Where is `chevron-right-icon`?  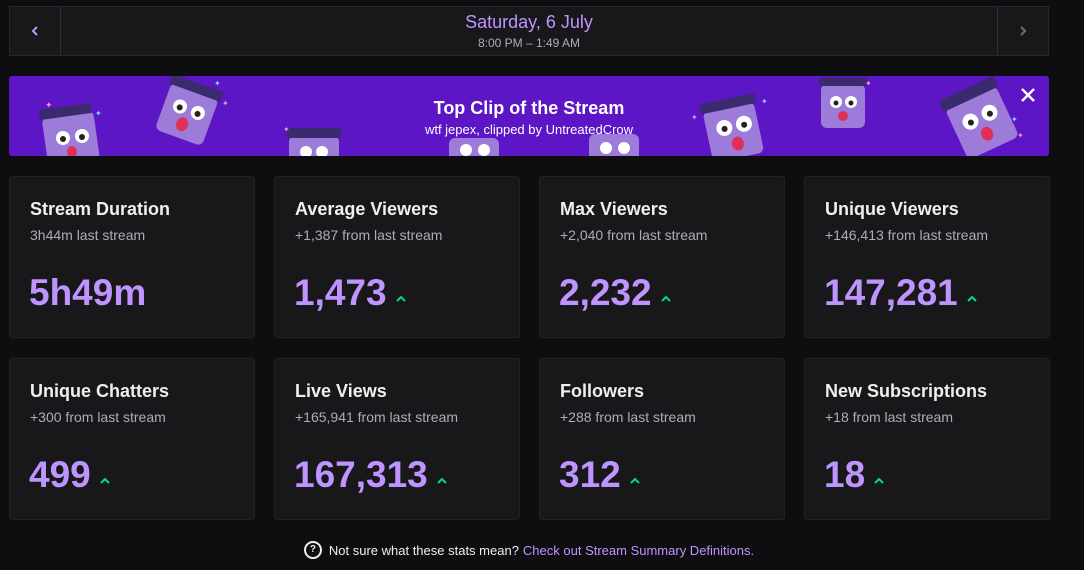 chevron-right-icon is located at coordinates (1023, 31).